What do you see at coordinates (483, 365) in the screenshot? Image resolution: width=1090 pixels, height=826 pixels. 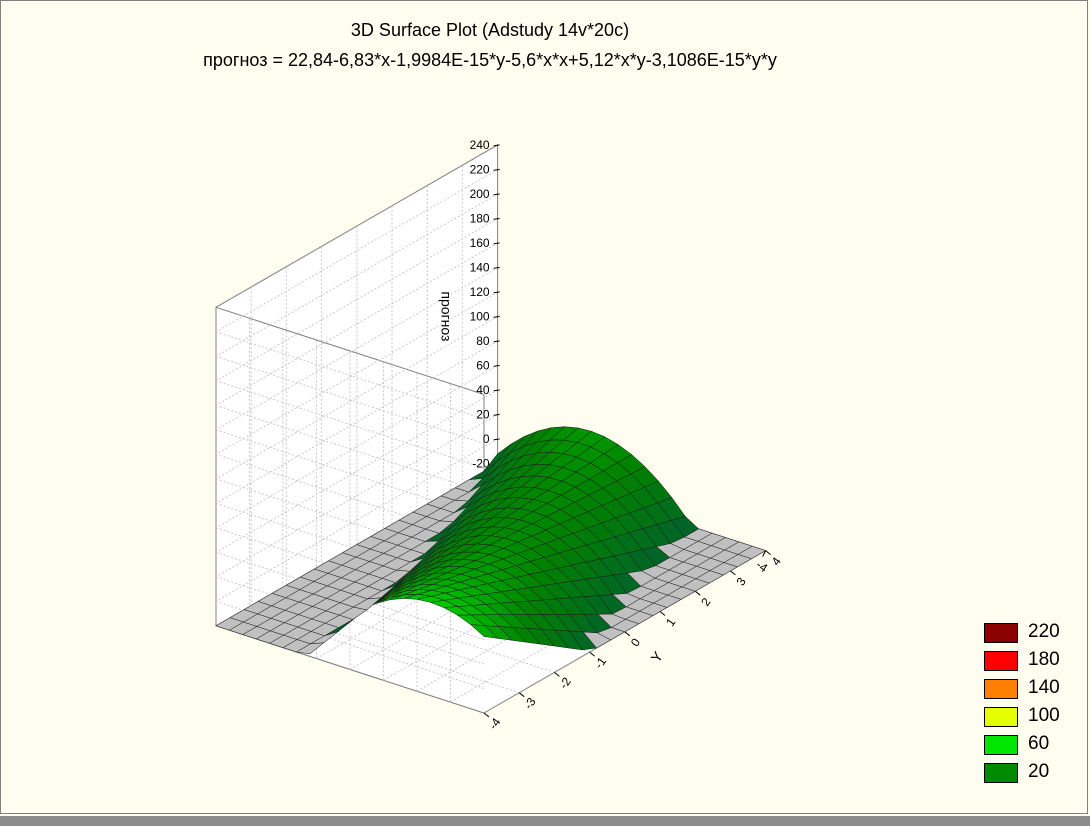 I see `z-tick-label: 60` at bounding box center [483, 365].